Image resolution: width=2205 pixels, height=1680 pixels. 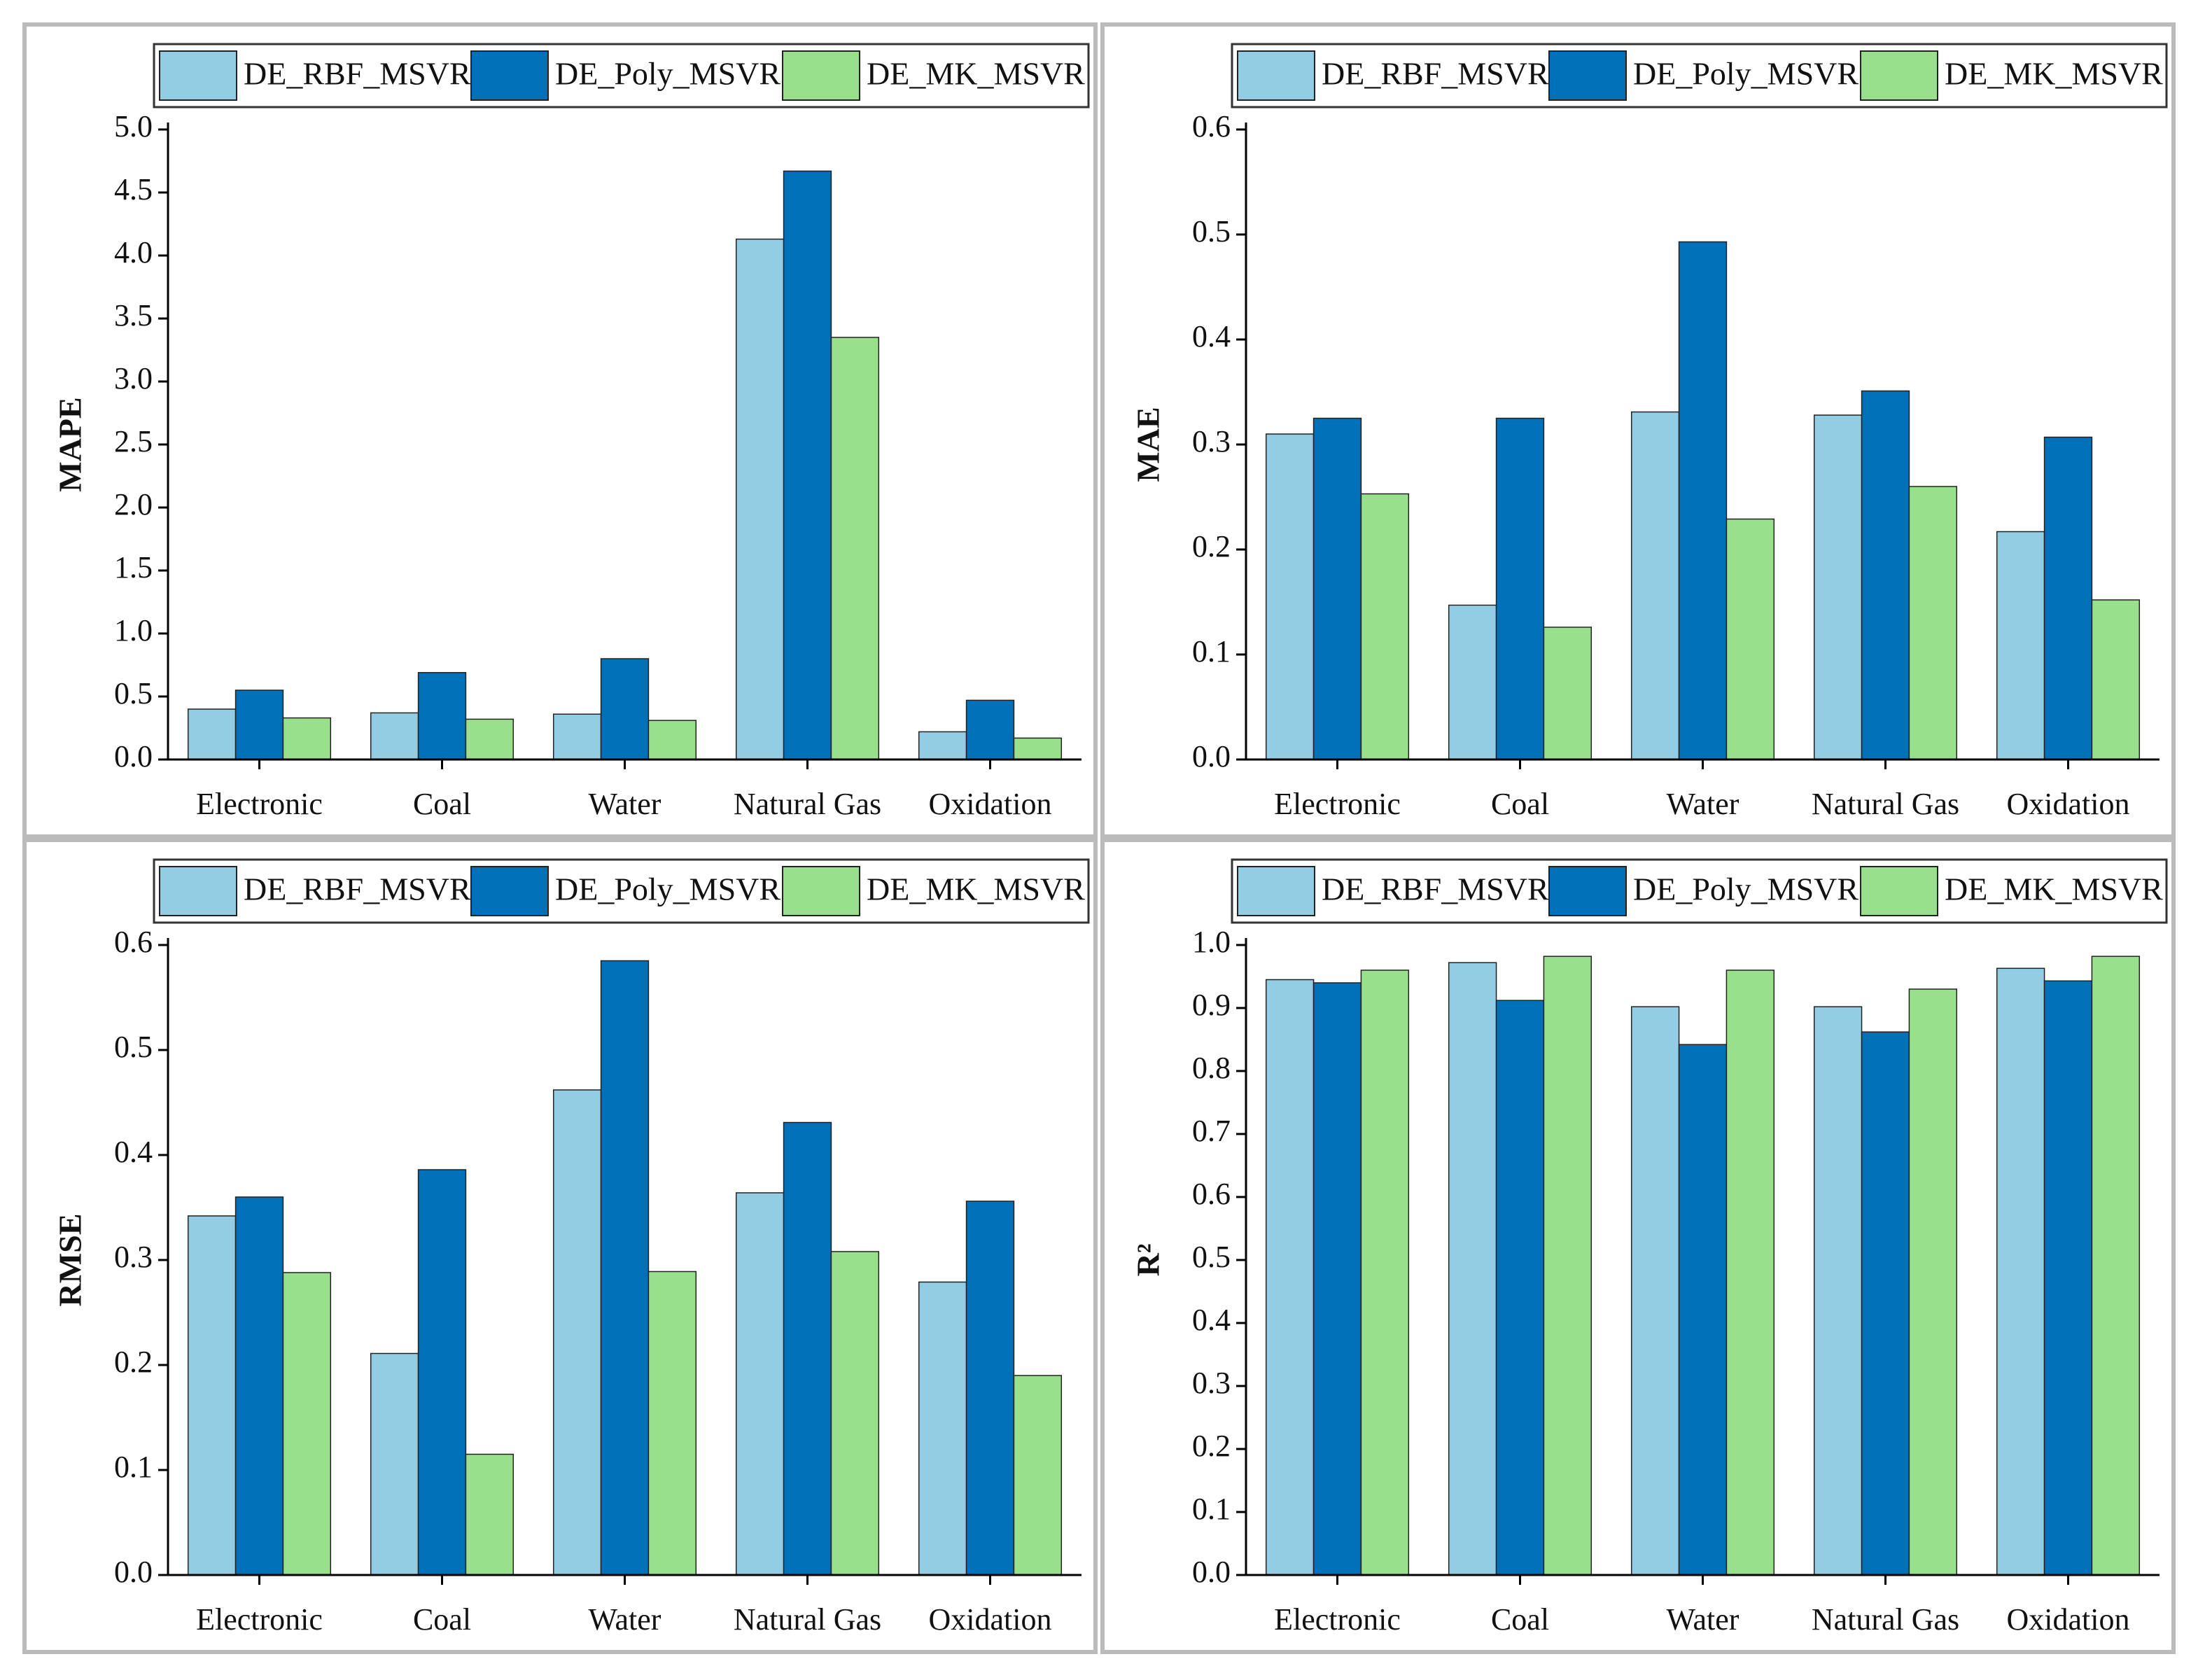 What do you see at coordinates (1337, 804) in the screenshot?
I see `x-tick-label: Electronic` at bounding box center [1337, 804].